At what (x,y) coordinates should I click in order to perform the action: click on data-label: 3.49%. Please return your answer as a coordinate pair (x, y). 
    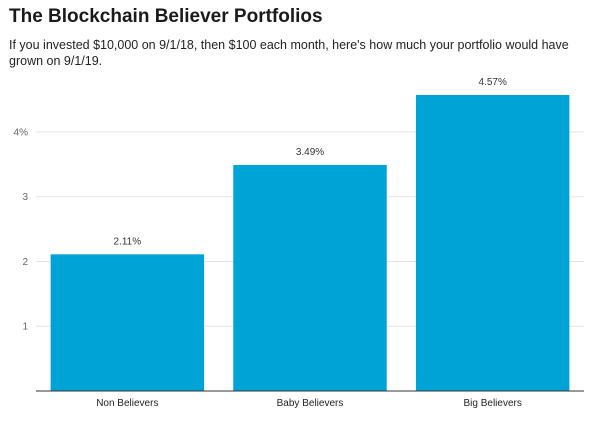
    Looking at the image, I should click on (310, 152).